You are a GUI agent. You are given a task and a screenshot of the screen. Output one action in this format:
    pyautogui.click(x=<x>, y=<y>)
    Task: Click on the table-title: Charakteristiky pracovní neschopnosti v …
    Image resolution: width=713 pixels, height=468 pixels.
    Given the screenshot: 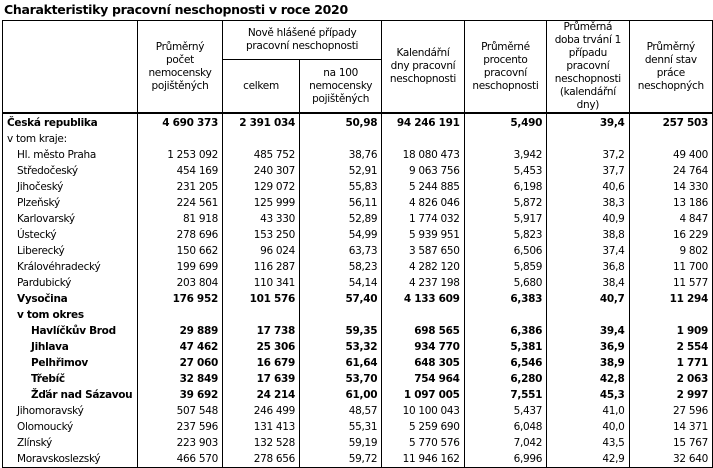 What is the action you would take?
    pyautogui.click(x=176, y=9)
    